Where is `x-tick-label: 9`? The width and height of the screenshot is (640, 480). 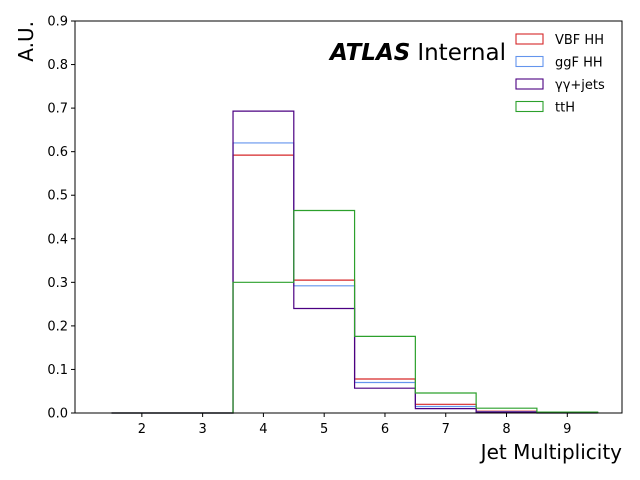 x-tick-label: 9 is located at coordinates (567, 429).